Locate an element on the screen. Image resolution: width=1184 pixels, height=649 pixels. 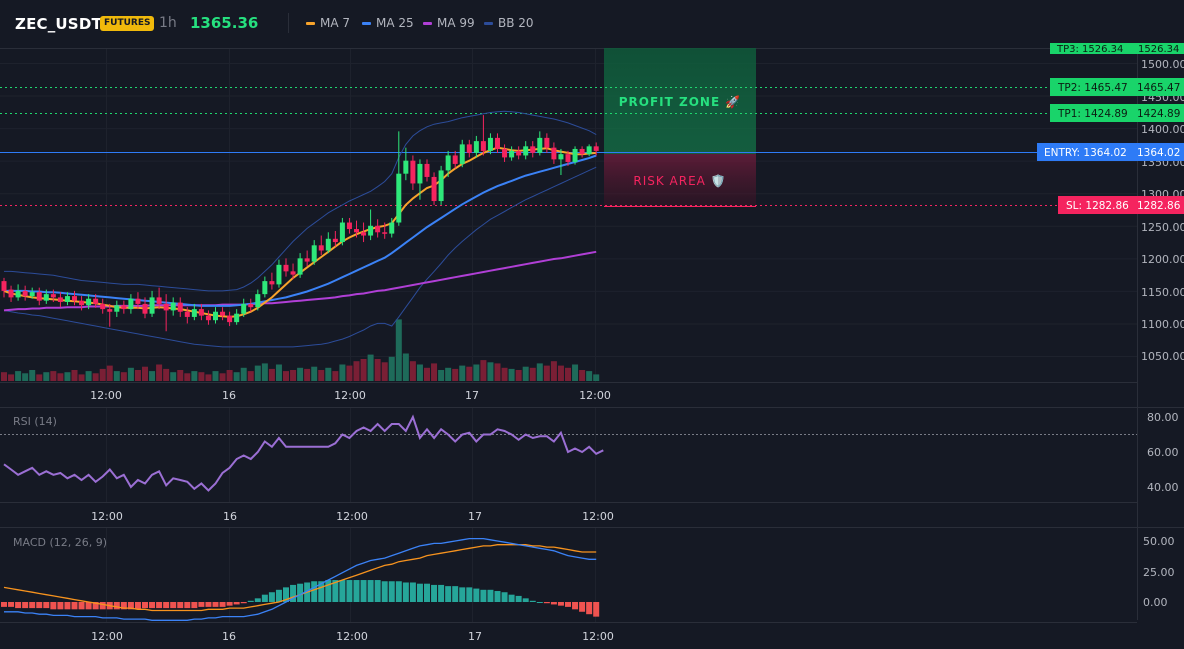
legend-ma99: MA 99 is located at coordinates (449, 23).